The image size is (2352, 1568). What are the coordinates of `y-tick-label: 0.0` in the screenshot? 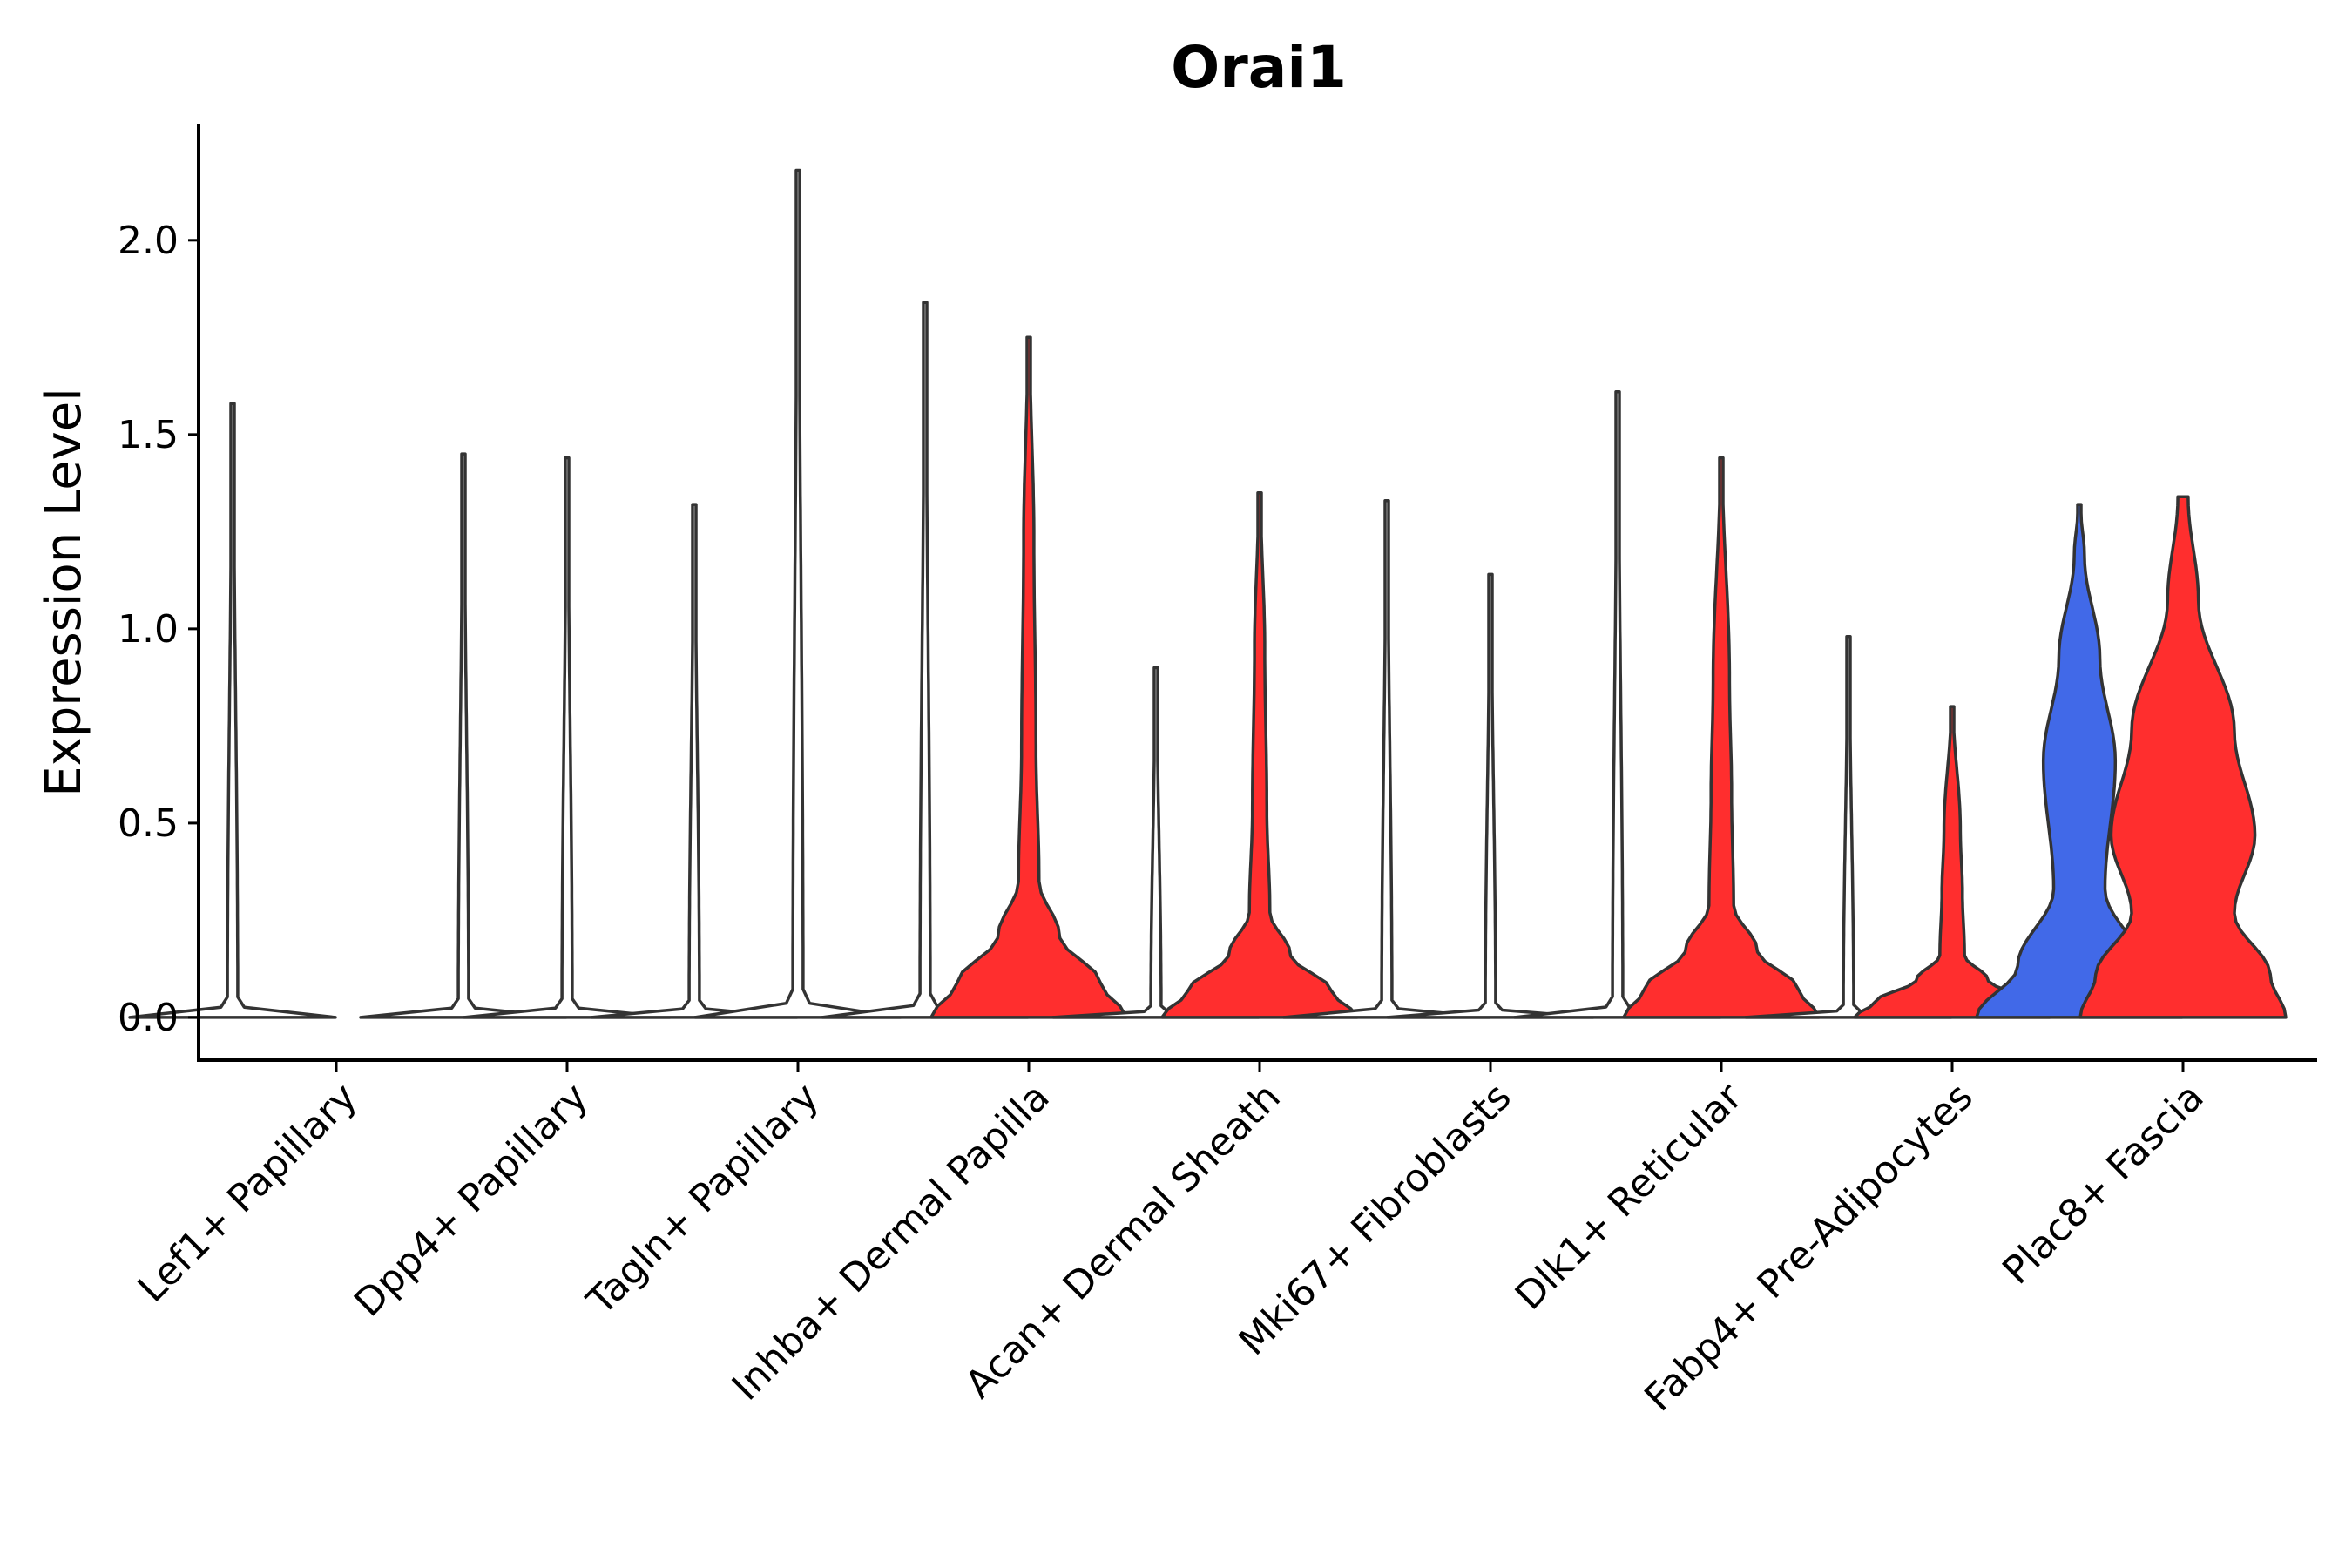 It's located at (148, 1018).